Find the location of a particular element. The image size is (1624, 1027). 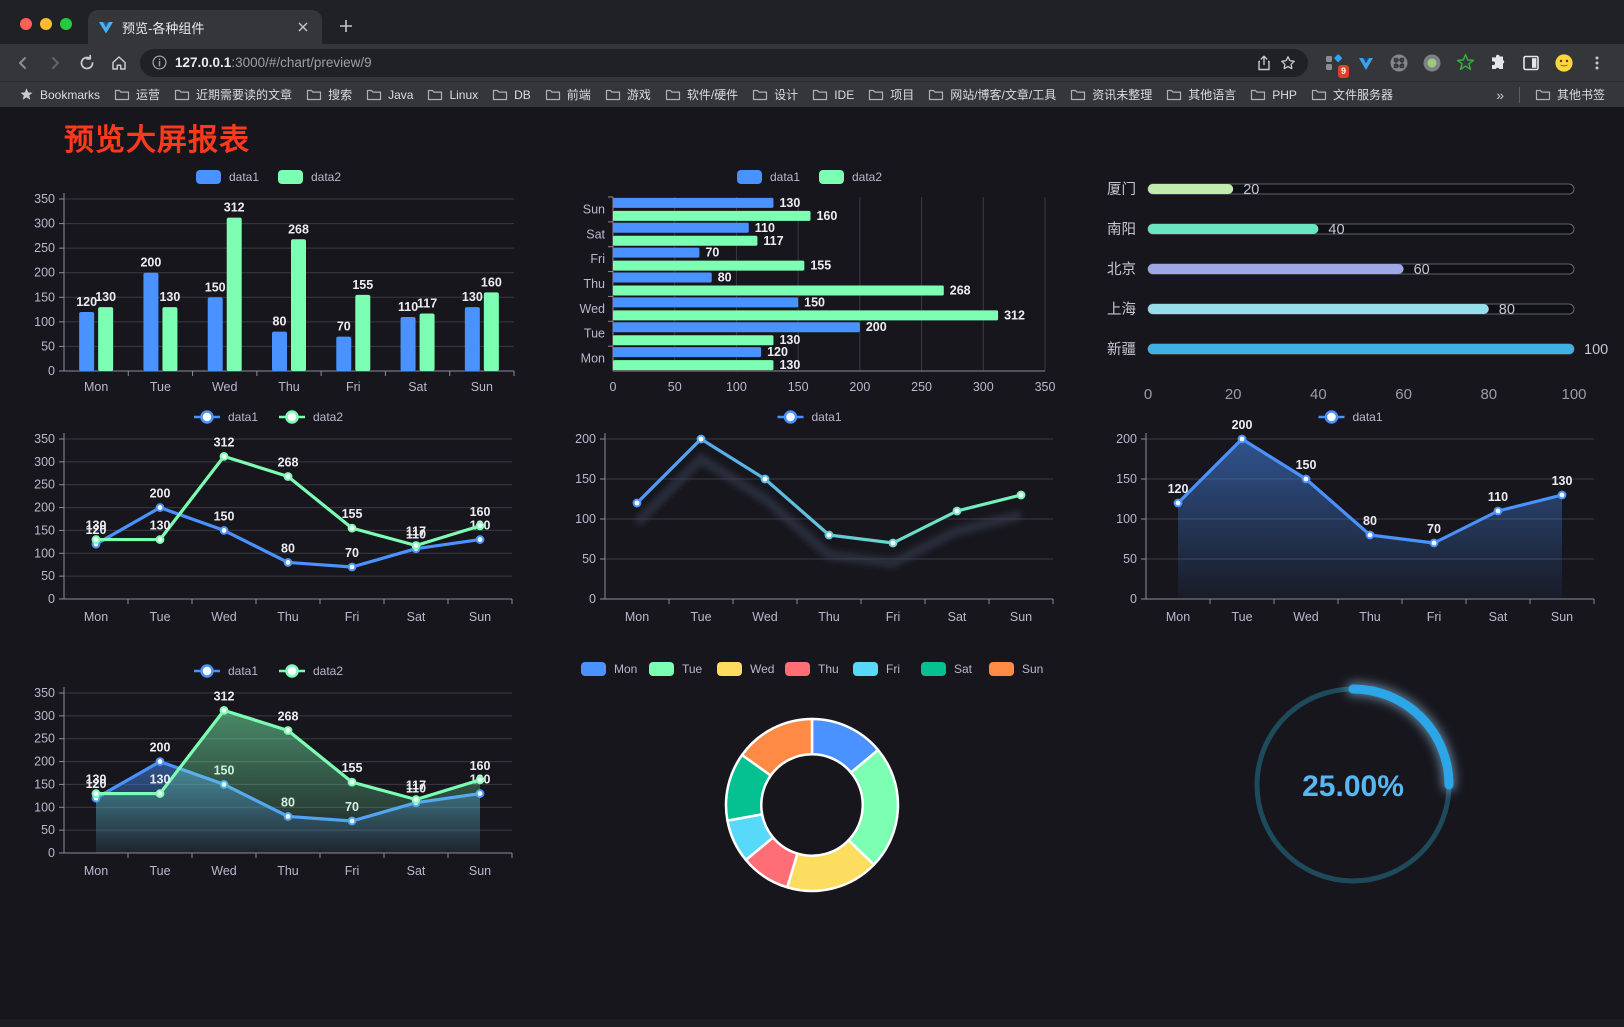

chart-gauge: 25.00% is located at coordinates (1353, 793).